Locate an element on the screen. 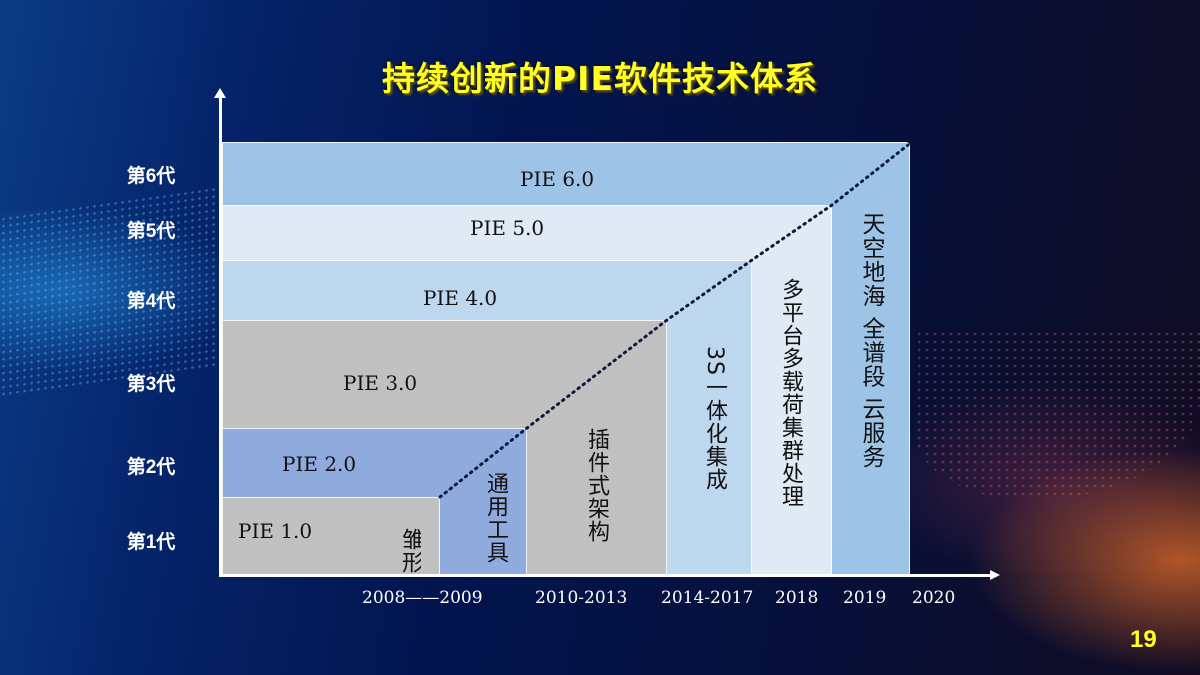 This screenshot has width=1200, height=675. page-number: 19 is located at coordinates (1143, 639).